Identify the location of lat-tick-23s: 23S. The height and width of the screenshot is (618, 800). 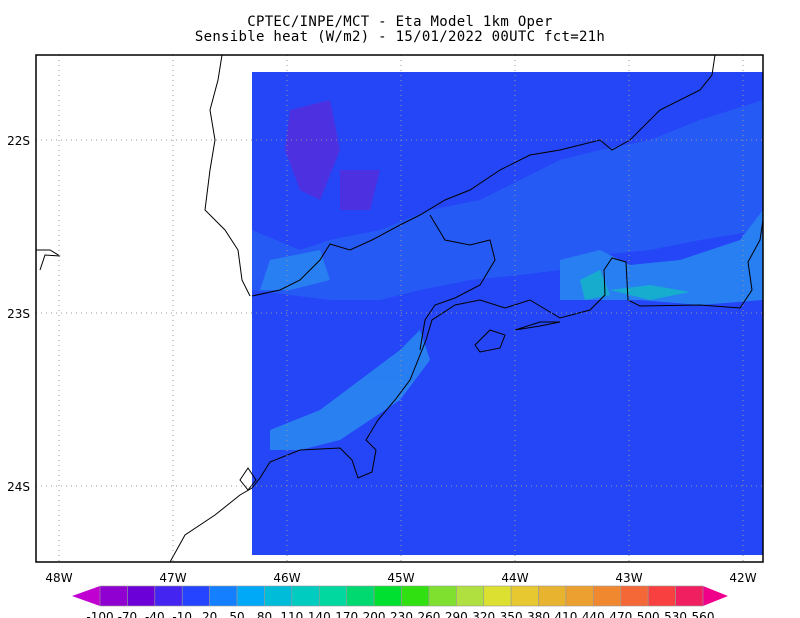
(18, 314).